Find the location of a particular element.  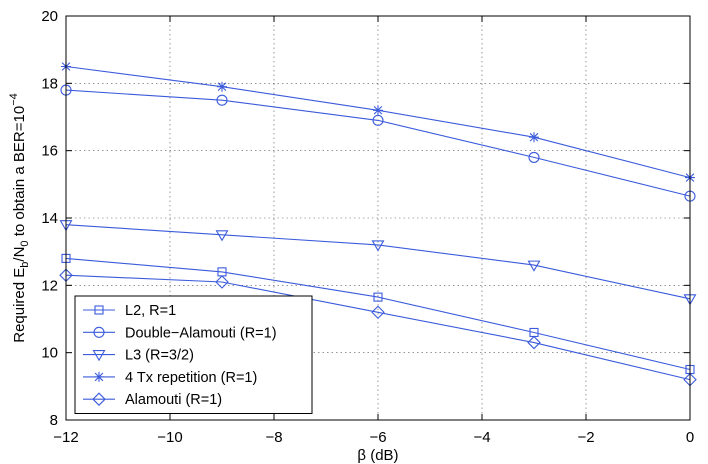

x-tick-label: −4 is located at coordinates (481, 437).